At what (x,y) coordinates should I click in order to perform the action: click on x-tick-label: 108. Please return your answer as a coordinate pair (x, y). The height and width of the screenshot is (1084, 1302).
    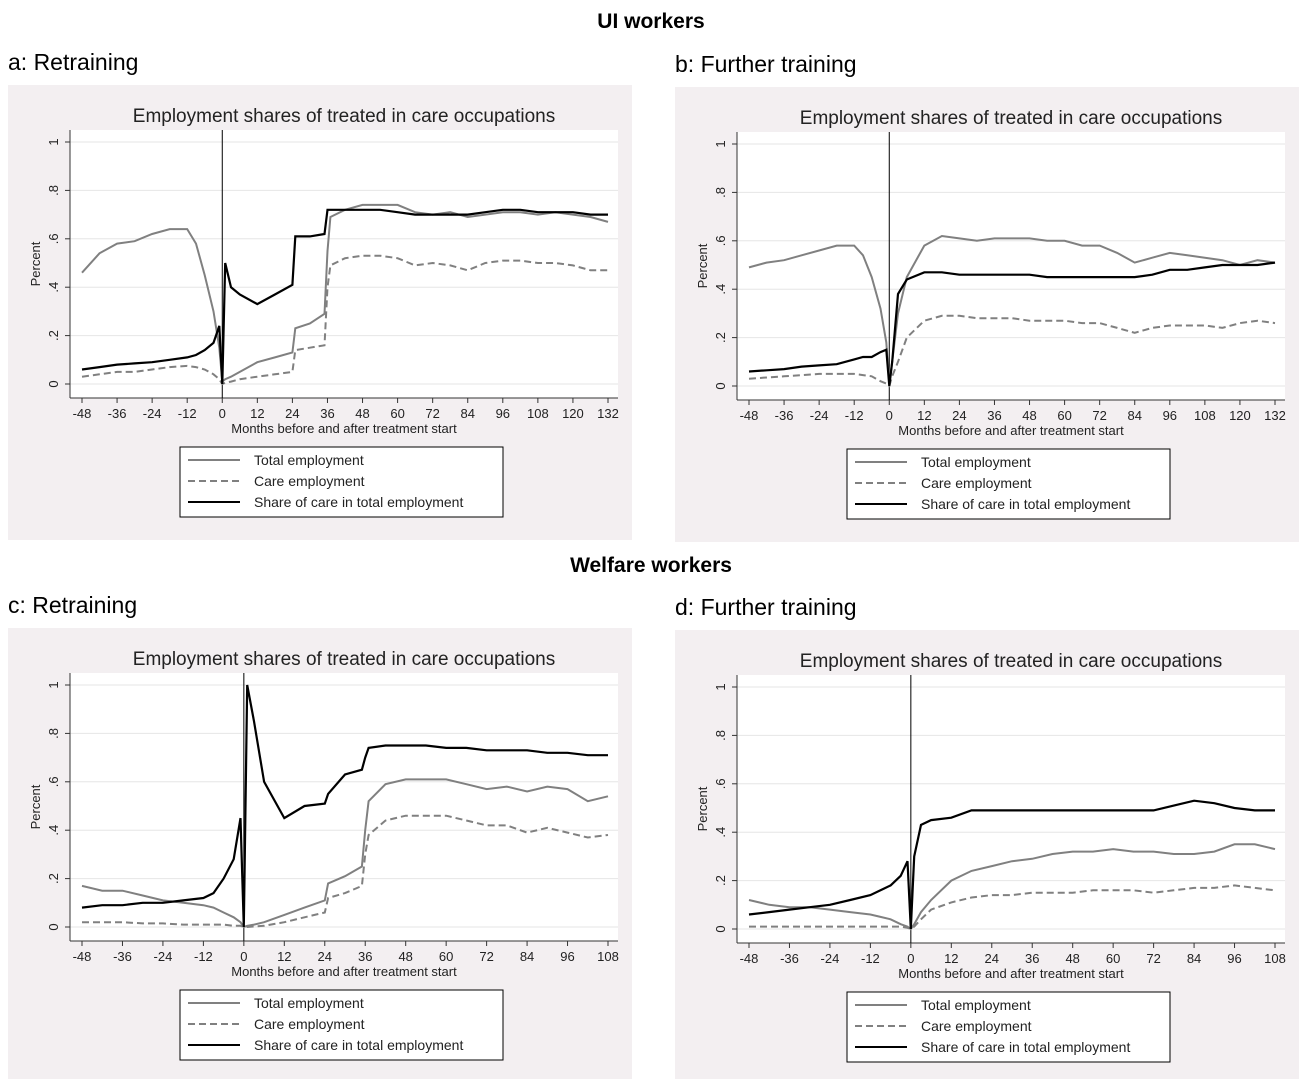
    Looking at the image, I should click on (1275, 958).